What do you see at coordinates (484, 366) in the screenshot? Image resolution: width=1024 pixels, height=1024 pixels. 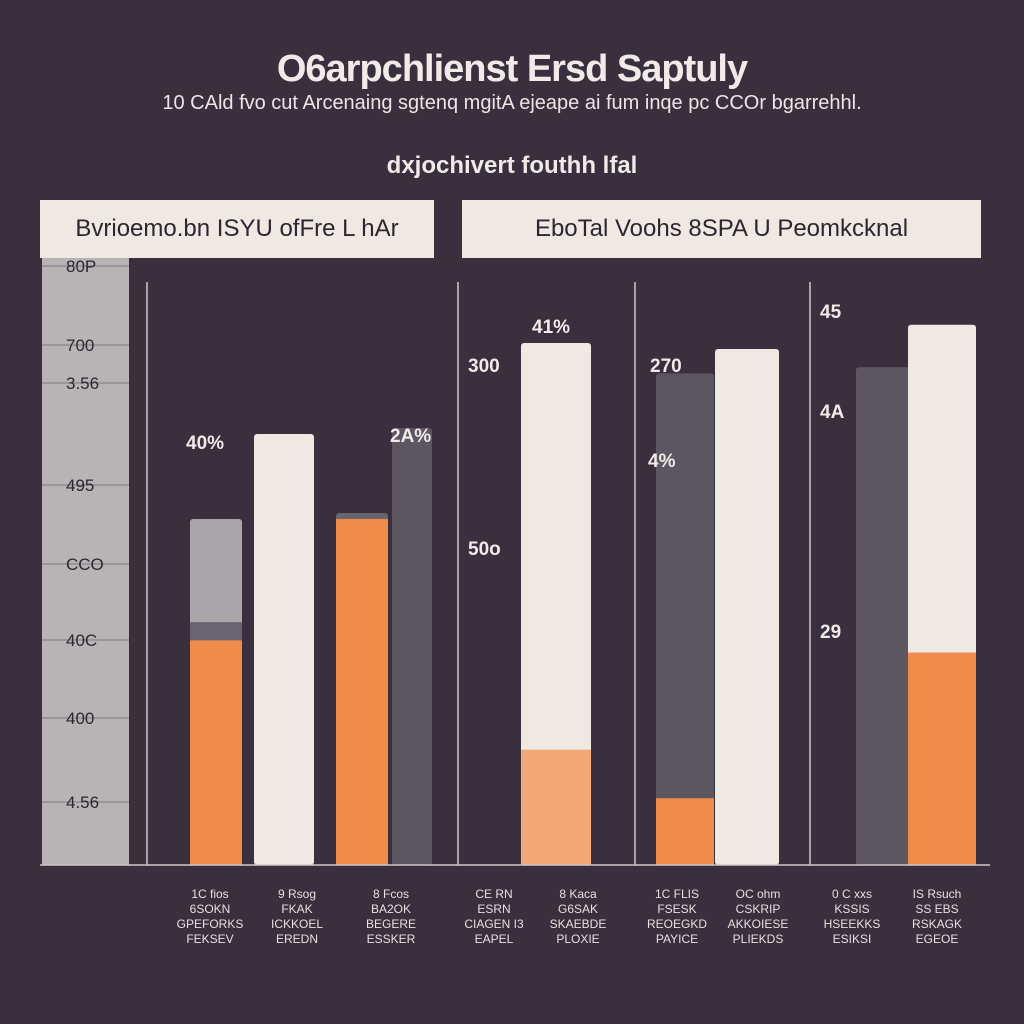 I see `data-label: 300` at bounding box center [484, 366].